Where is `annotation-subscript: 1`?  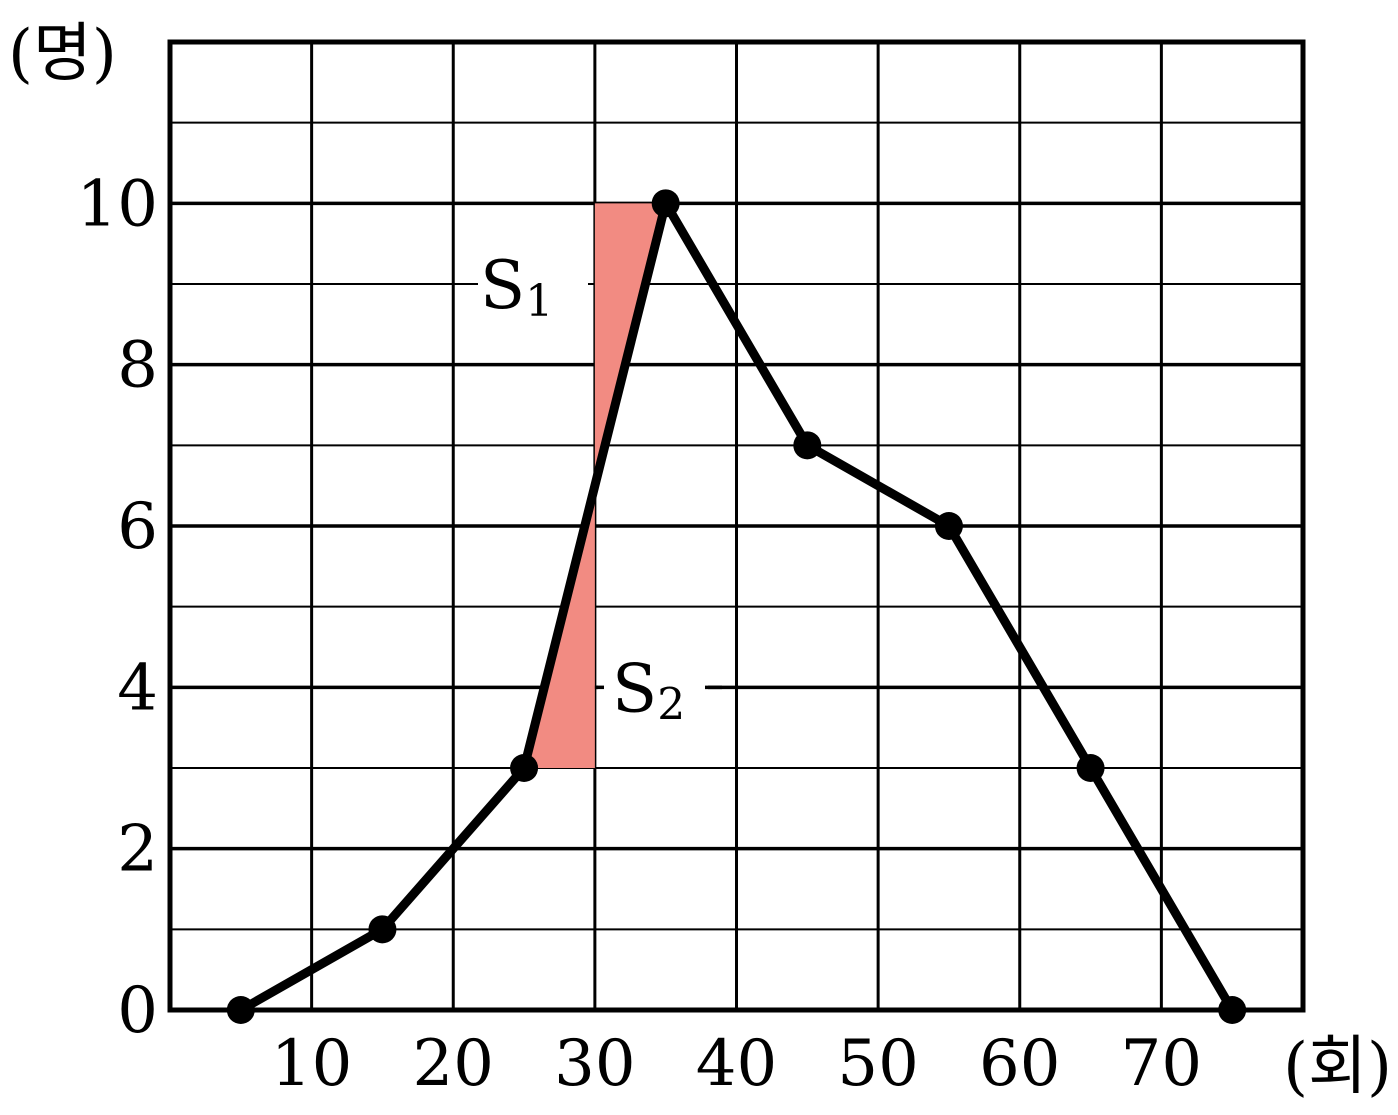
annotation-subscript: 1 is located at coordinates (539, 301).